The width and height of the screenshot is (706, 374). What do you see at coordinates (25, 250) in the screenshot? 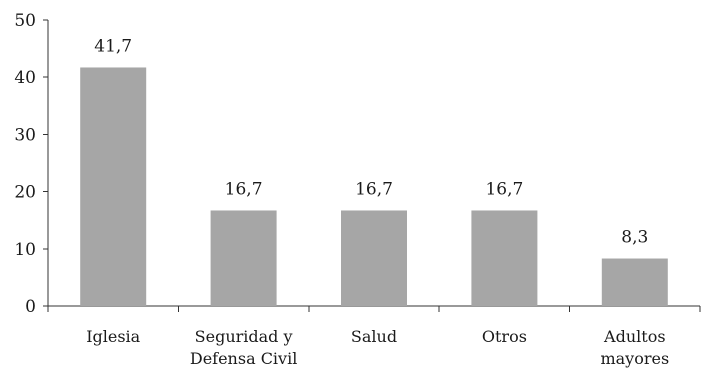
I see `y-tick-label: 10` at bounding box center [25, 250].